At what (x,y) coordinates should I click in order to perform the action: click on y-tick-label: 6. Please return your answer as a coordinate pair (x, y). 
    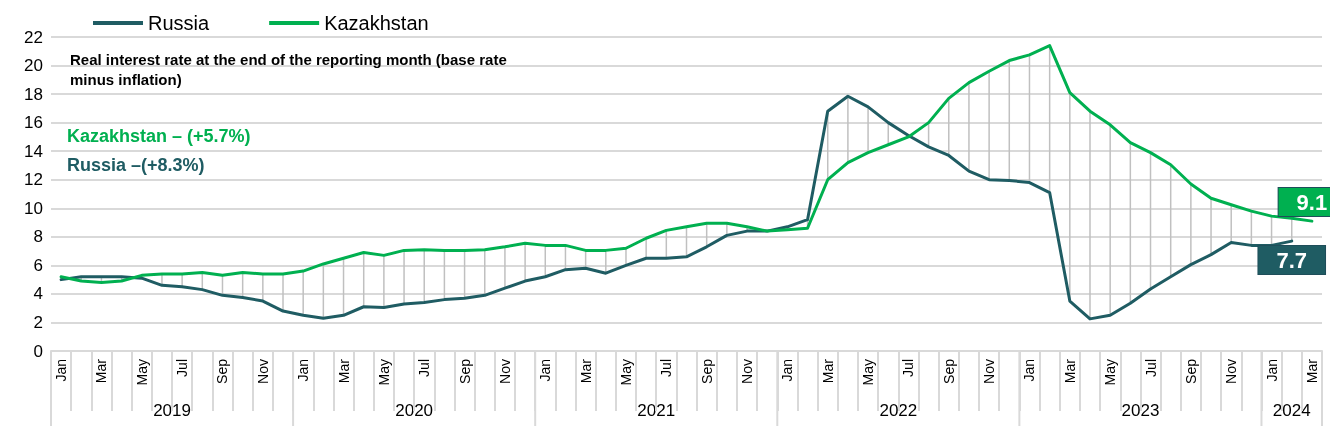
    Looking at the image, I should click on (38, 265).